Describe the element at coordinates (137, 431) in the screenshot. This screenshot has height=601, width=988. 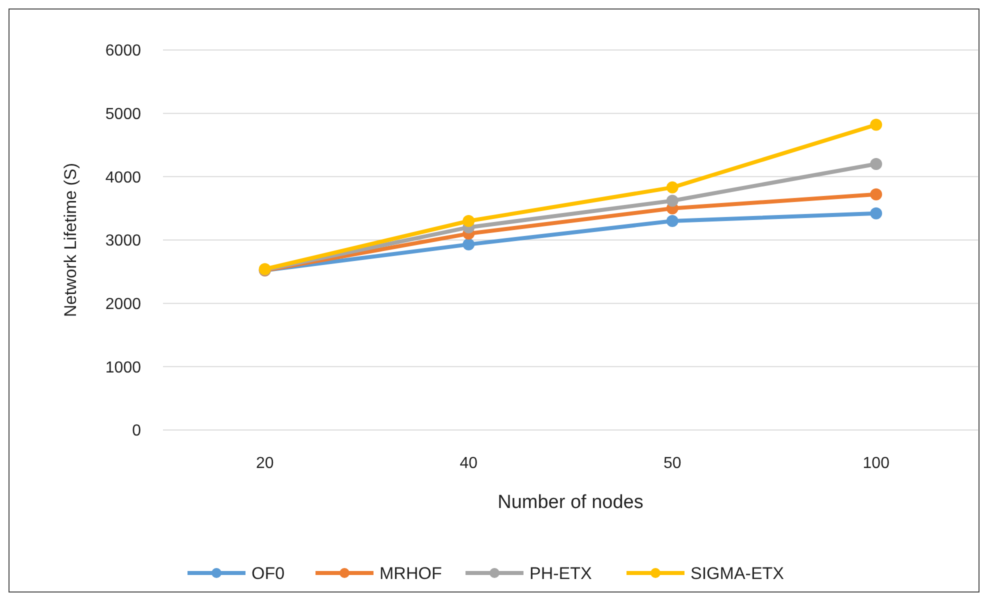
I see `y-tick-label: 0` at that location.